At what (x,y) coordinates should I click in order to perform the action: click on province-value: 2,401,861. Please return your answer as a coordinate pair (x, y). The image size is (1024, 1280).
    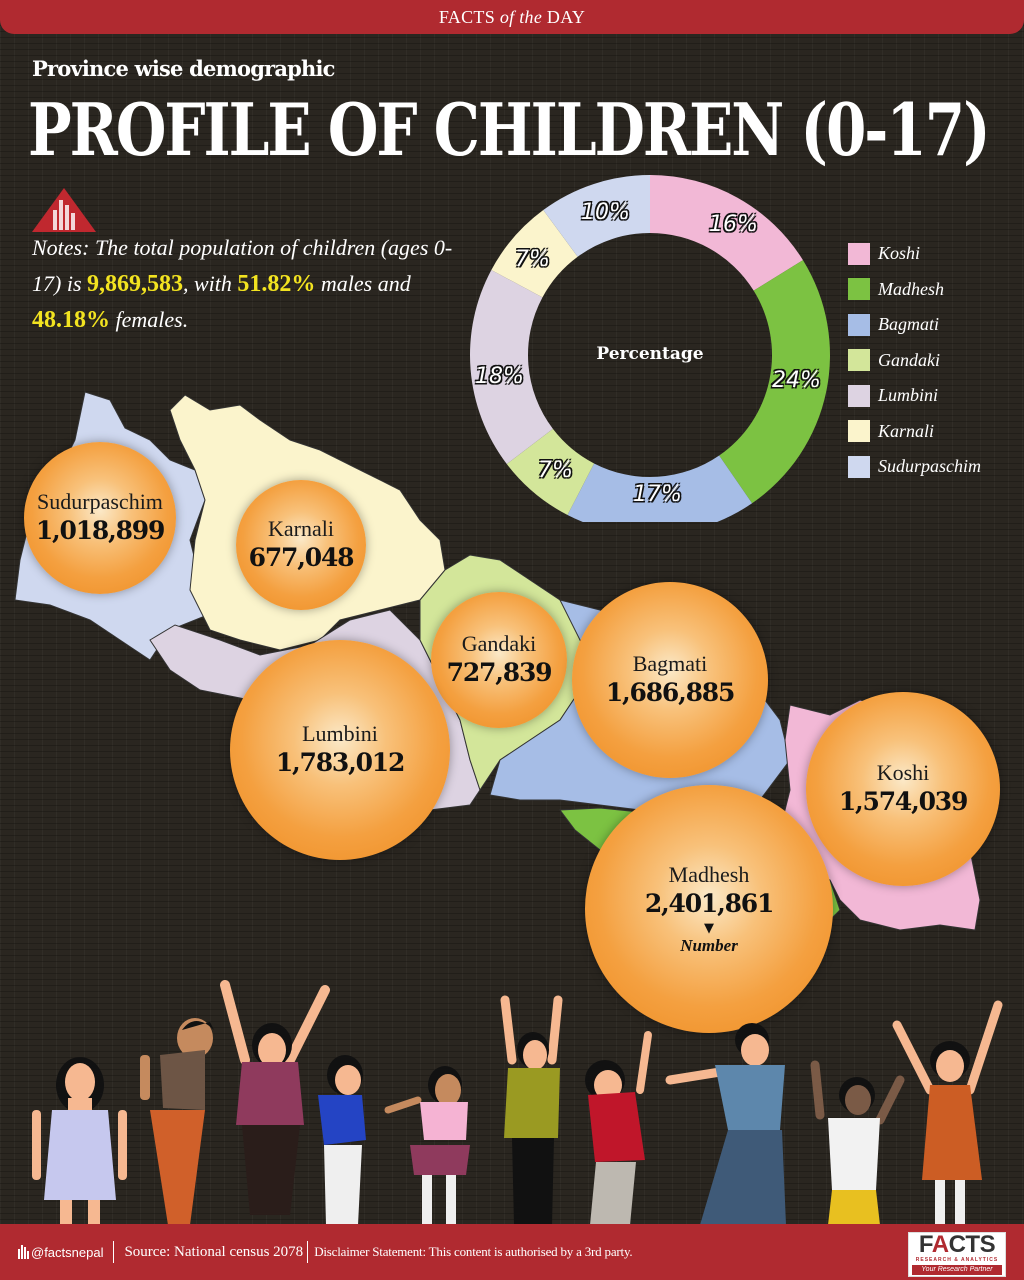
    Looking at the image, I should click on (709, 903).